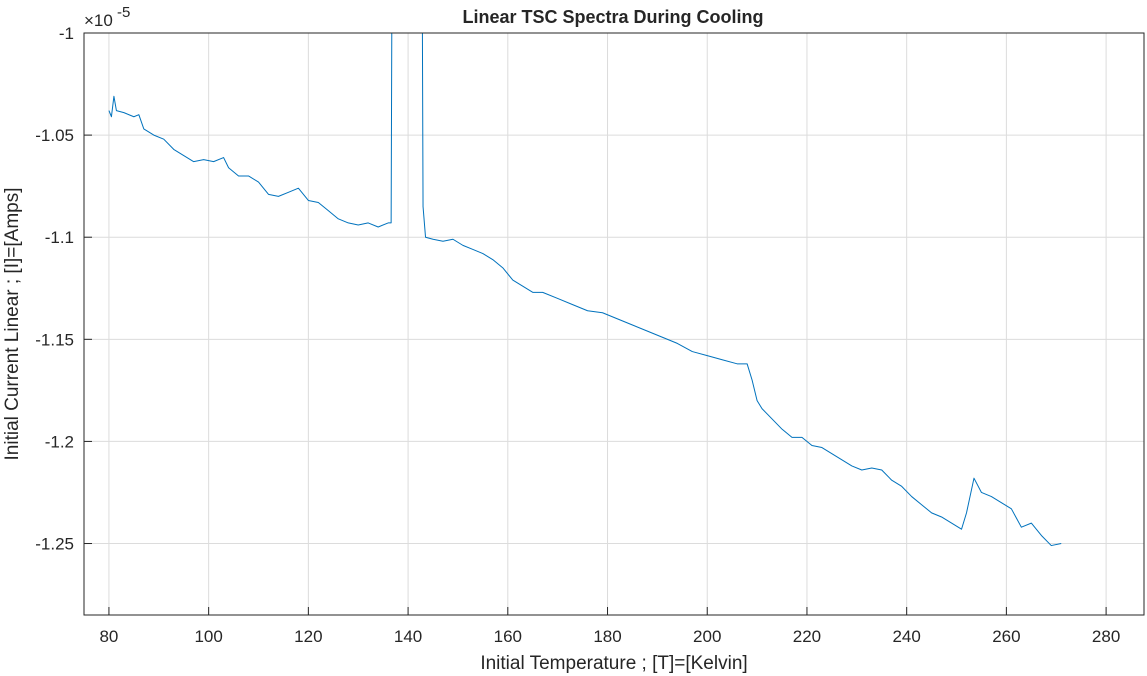 This screenshot has height=676, width=1147. Describe the element at coordinates (12, 324) in the screenshot. I see `y-axis-label: Initial Current Linear ; [I]=[Amps]` at that location.